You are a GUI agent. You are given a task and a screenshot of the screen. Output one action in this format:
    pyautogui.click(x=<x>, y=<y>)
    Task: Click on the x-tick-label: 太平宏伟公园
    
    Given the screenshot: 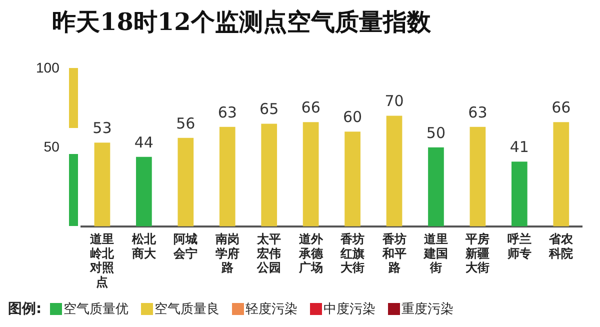 What is the action you would take?
    pyautogui.click(x=269, y=253)
    